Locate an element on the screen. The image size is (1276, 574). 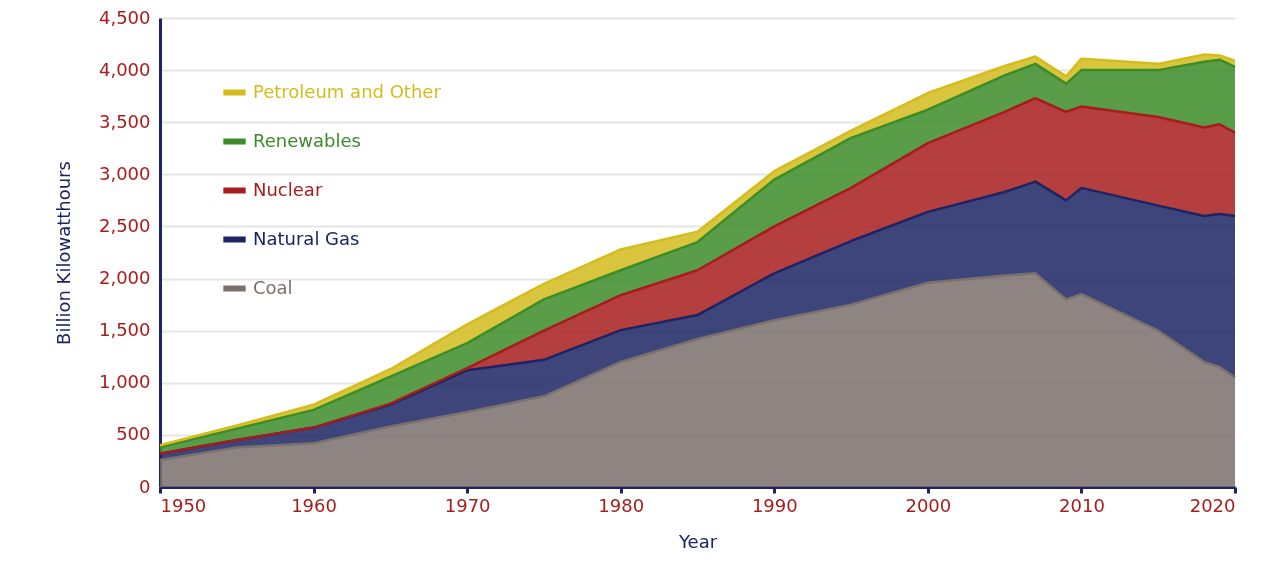
y-tick-label: 4,000 is located at coordinates (124, 69).